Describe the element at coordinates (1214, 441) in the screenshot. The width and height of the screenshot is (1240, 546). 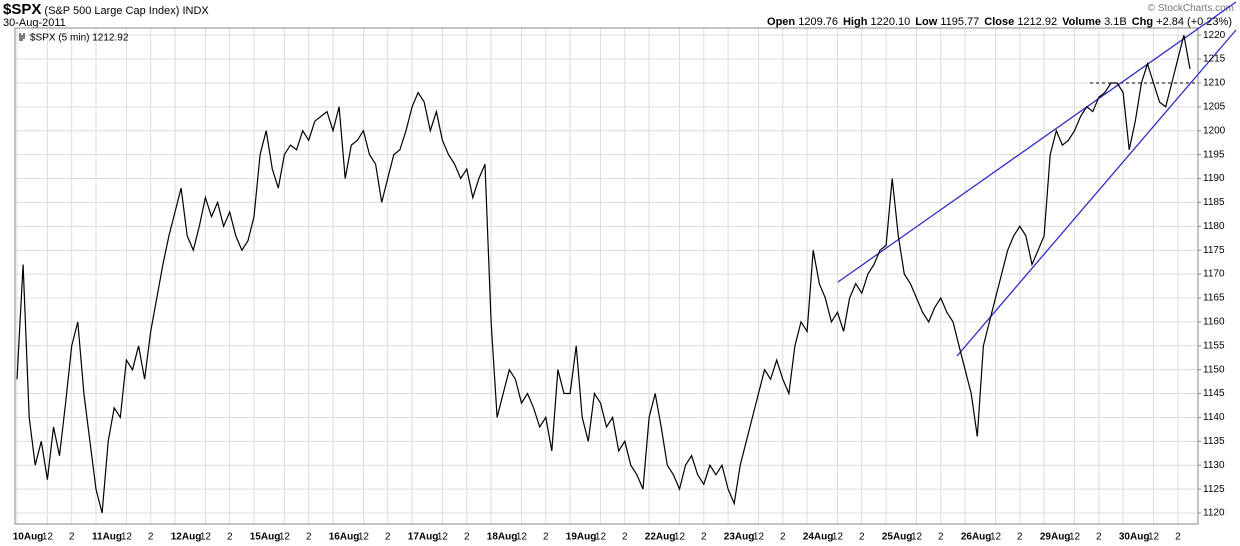
I see `y-tick-label: 1135` at that location.